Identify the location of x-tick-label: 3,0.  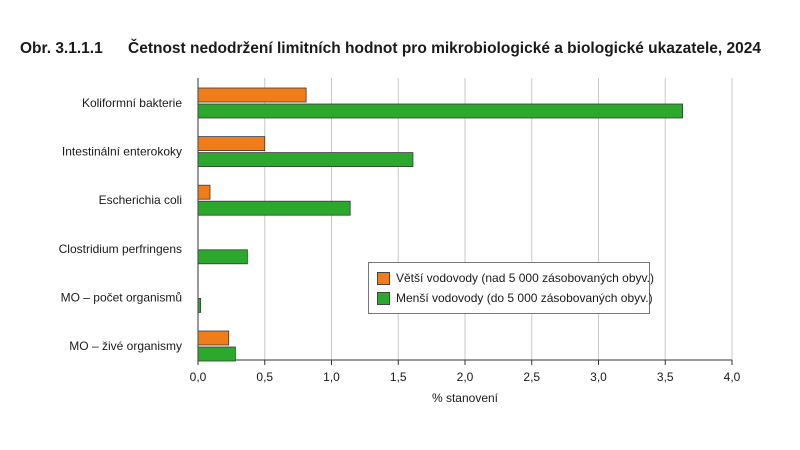
(598, 377).